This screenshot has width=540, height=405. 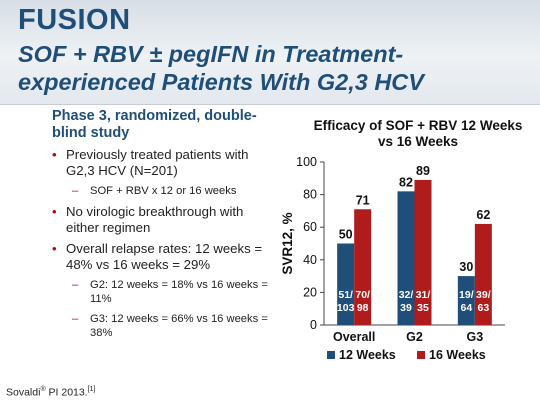 What do you see at coordinates (346, 235) in the screenshot?
I see `bar-value-label: 50` at bounding box center [346, 235].